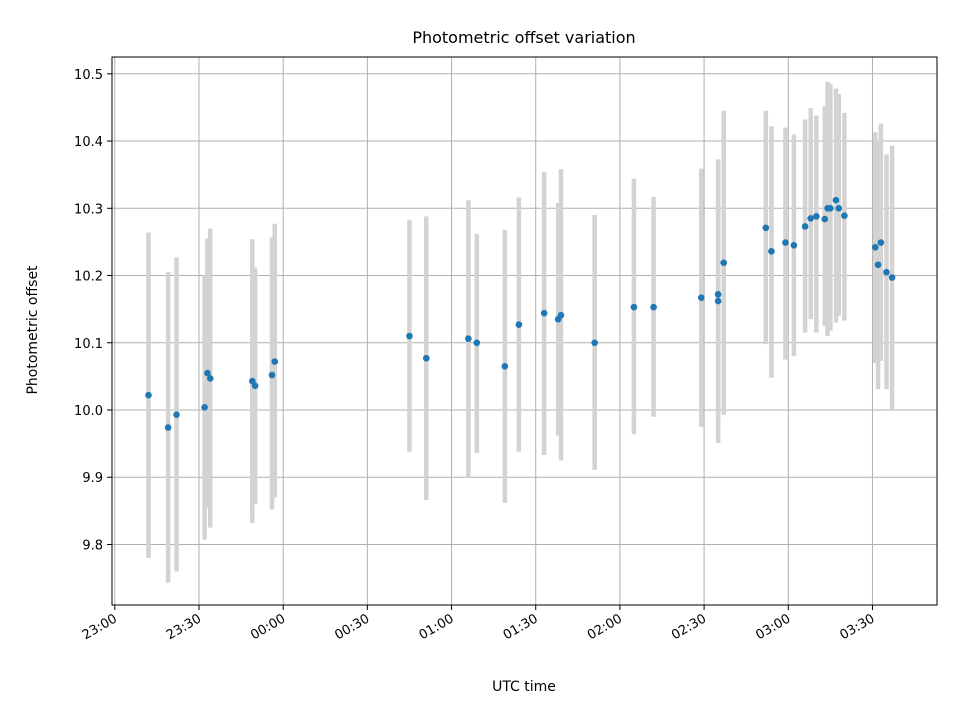 This screenshot has height=720, width=960. I want to click on y-tick-label: 10.2, so click(88, 277).